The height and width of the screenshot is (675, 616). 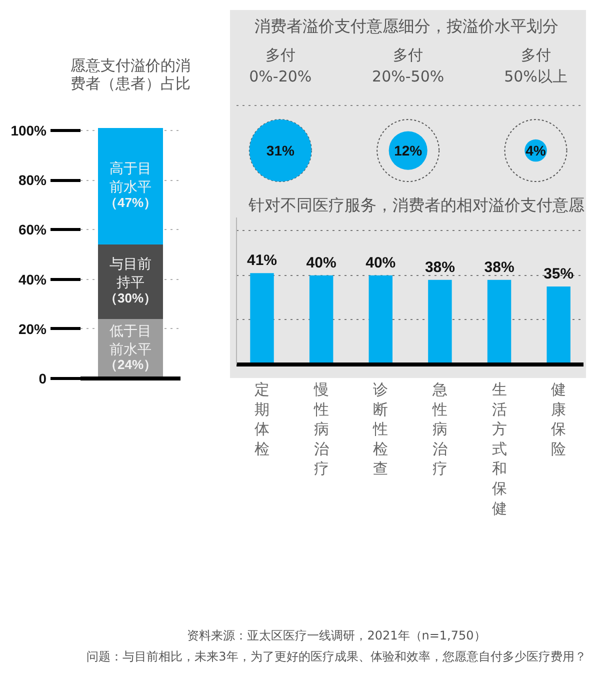 I want to click on x-tick-label: 慢性病治疗, so click(x=320, y=429).